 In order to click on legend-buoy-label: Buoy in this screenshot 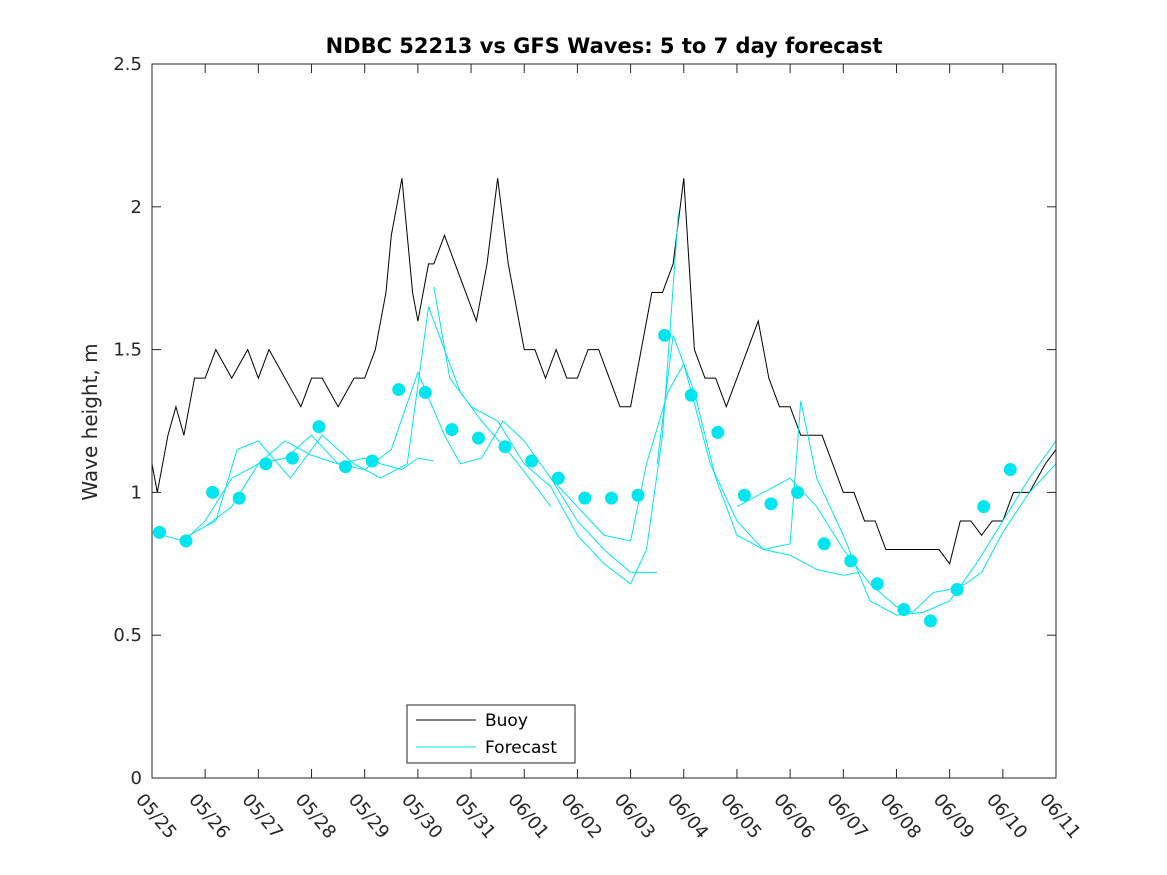, I will do `click(506, 721)`.